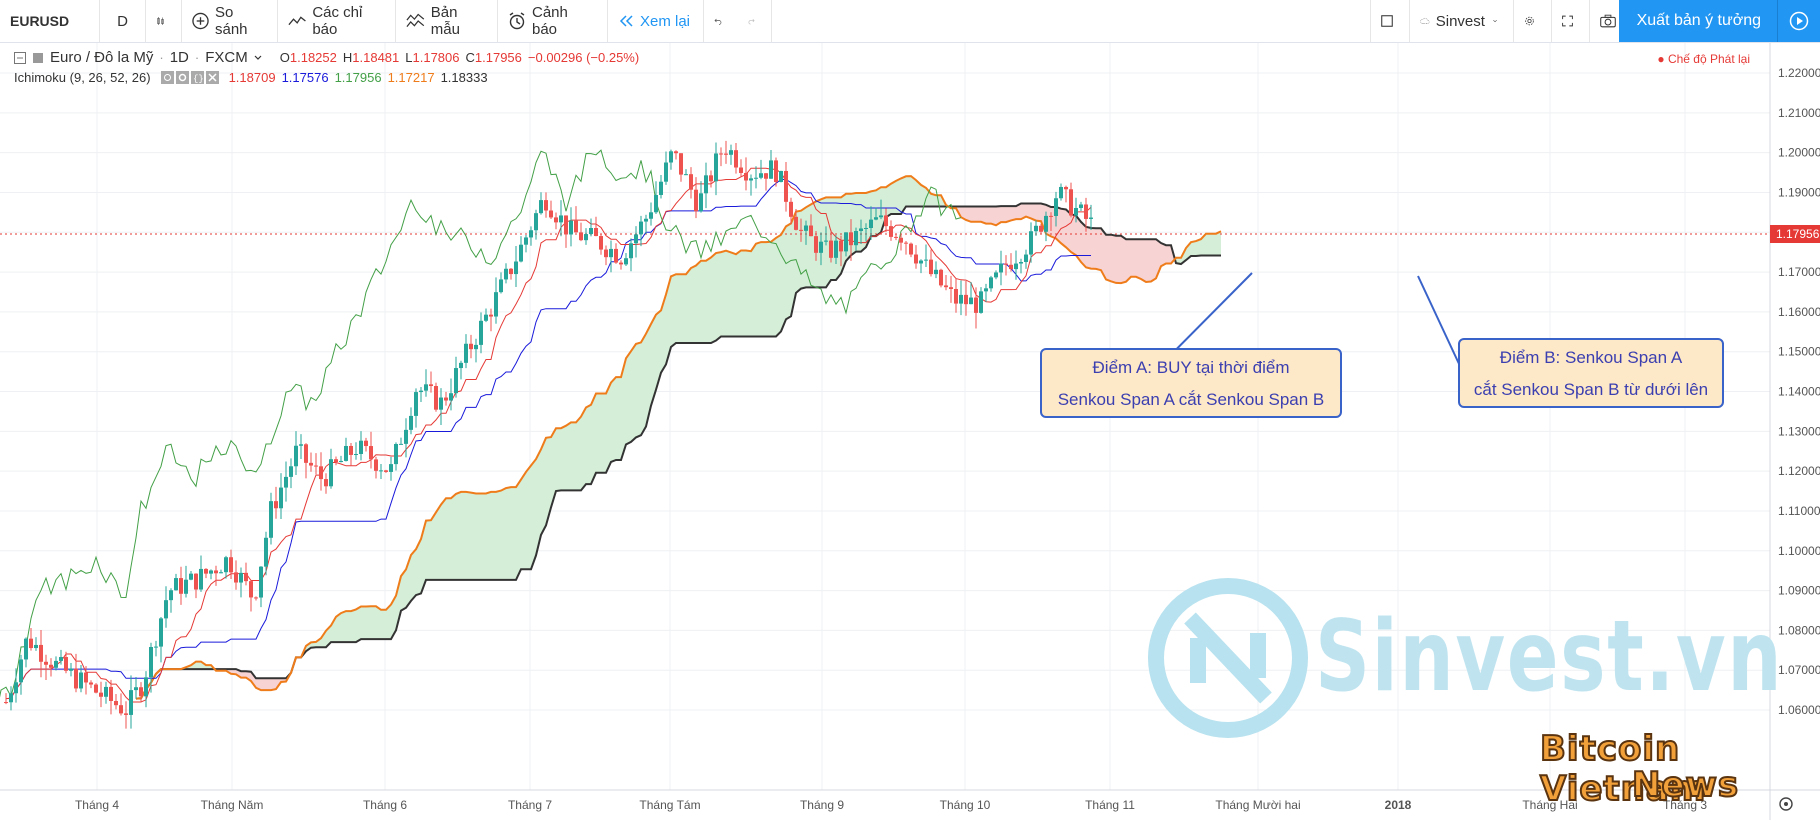  I want to click on flag-icon, so click(38, 57).